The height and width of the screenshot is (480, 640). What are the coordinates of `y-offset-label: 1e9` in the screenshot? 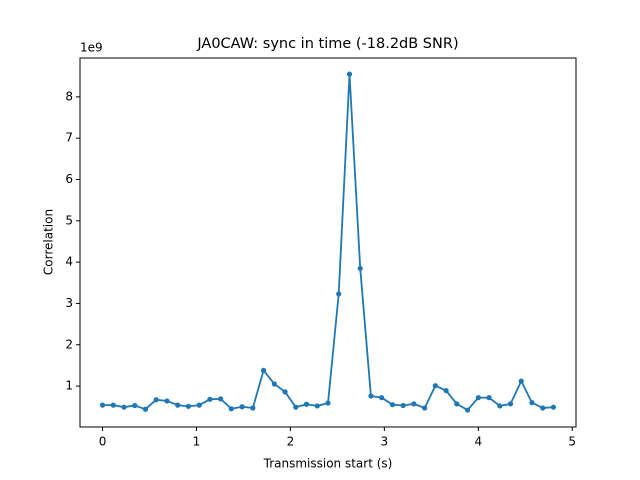 It's located at (91, 48).